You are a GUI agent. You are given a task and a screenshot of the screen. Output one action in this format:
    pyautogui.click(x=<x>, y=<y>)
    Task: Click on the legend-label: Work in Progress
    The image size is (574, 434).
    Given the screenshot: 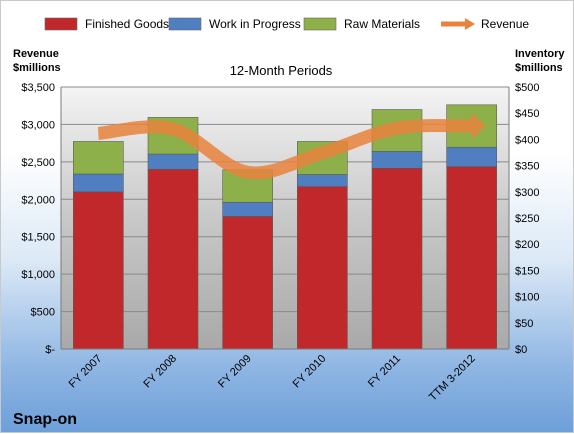 What is the action you would take?
    pyautogui.click(x=255, y=24)
    